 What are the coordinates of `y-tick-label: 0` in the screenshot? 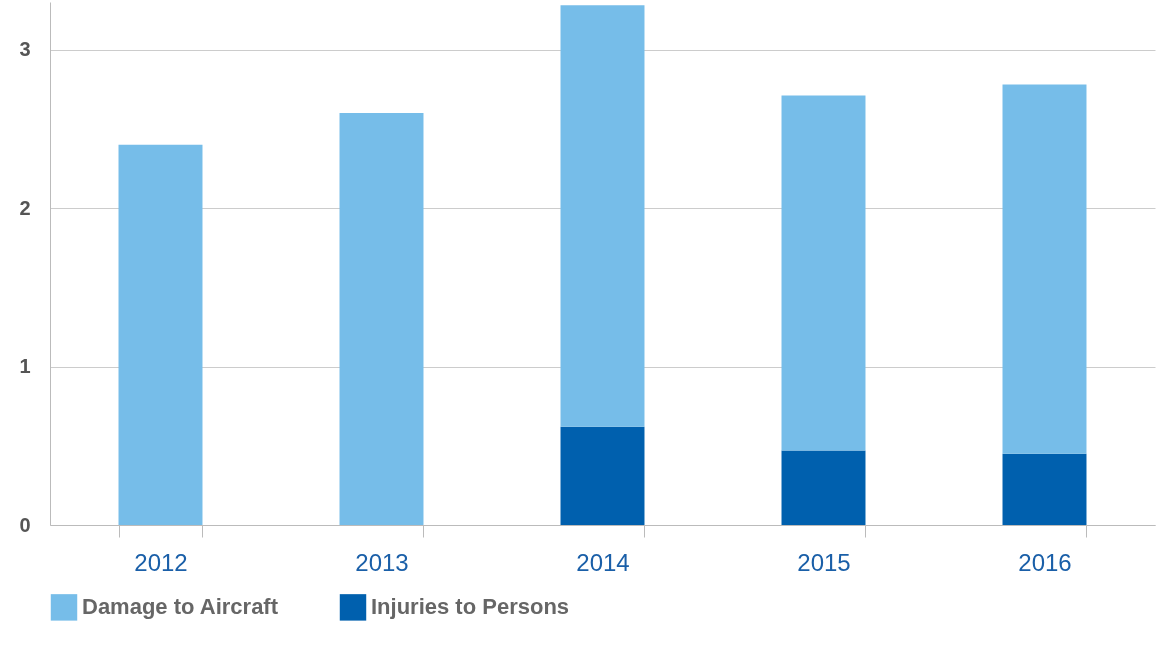 It's located at (25, 524).